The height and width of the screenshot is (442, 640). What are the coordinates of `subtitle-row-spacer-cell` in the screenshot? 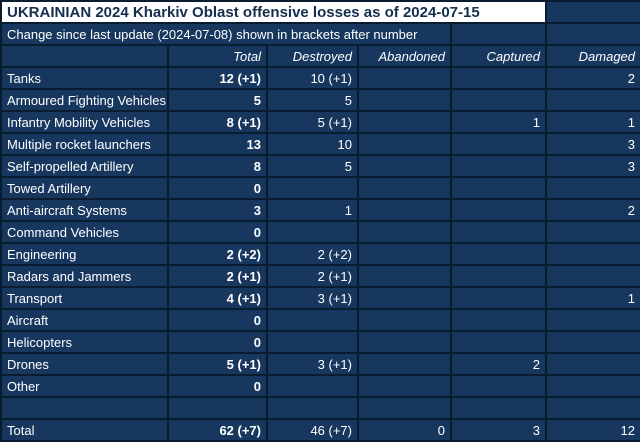 It's located at (592, 34).